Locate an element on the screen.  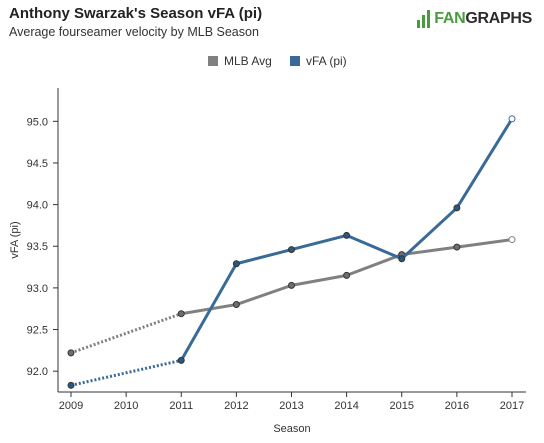
logo-text-graphs: GRAPHS is located at coordinates (498, 18).